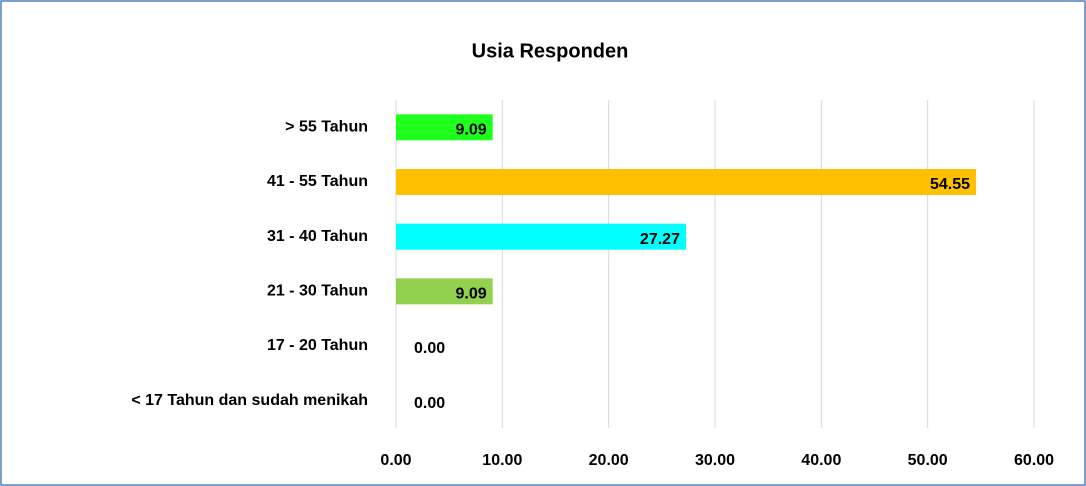 This screenshot has width=1086, height=486. What do you see at coordinates (715, 460) in the screenshot?
I see `x-tick-label: 30.00` at bounding box center [715, 460].